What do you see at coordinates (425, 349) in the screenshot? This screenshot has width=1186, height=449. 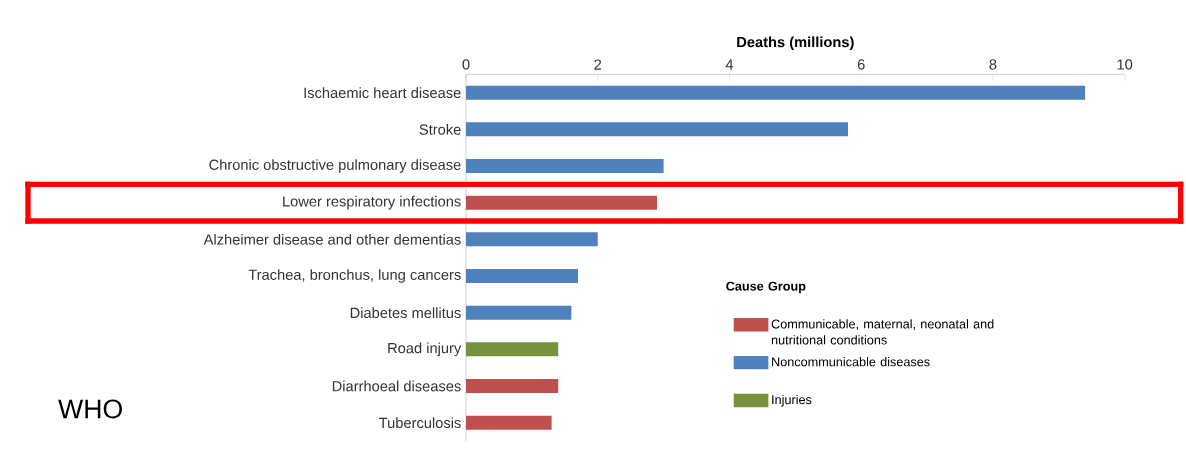 I see `y-tick-label: Road injury` at bounding box center [425, 349].